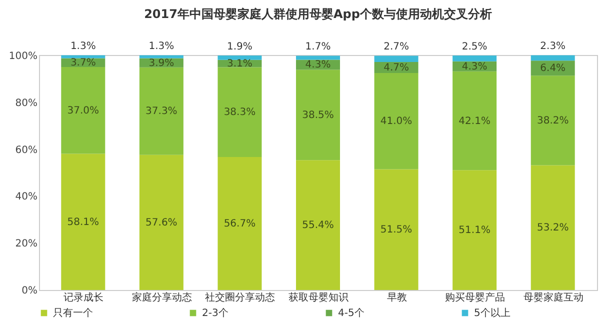 This screenshot has width=609, height=324. What do you see at coordinates (318, 47) in the screenshot?
I see `data-label: 1.7%` at bounding box center [318, 47].